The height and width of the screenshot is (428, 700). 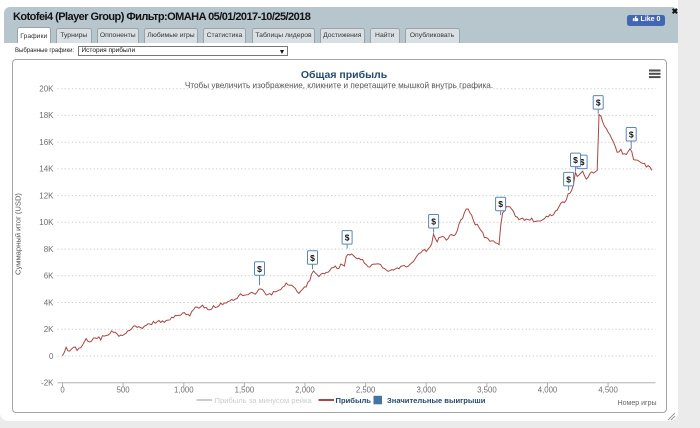 I want to click on svg-text: Прибыль за минусом рейка, so click(x=263, y=400).